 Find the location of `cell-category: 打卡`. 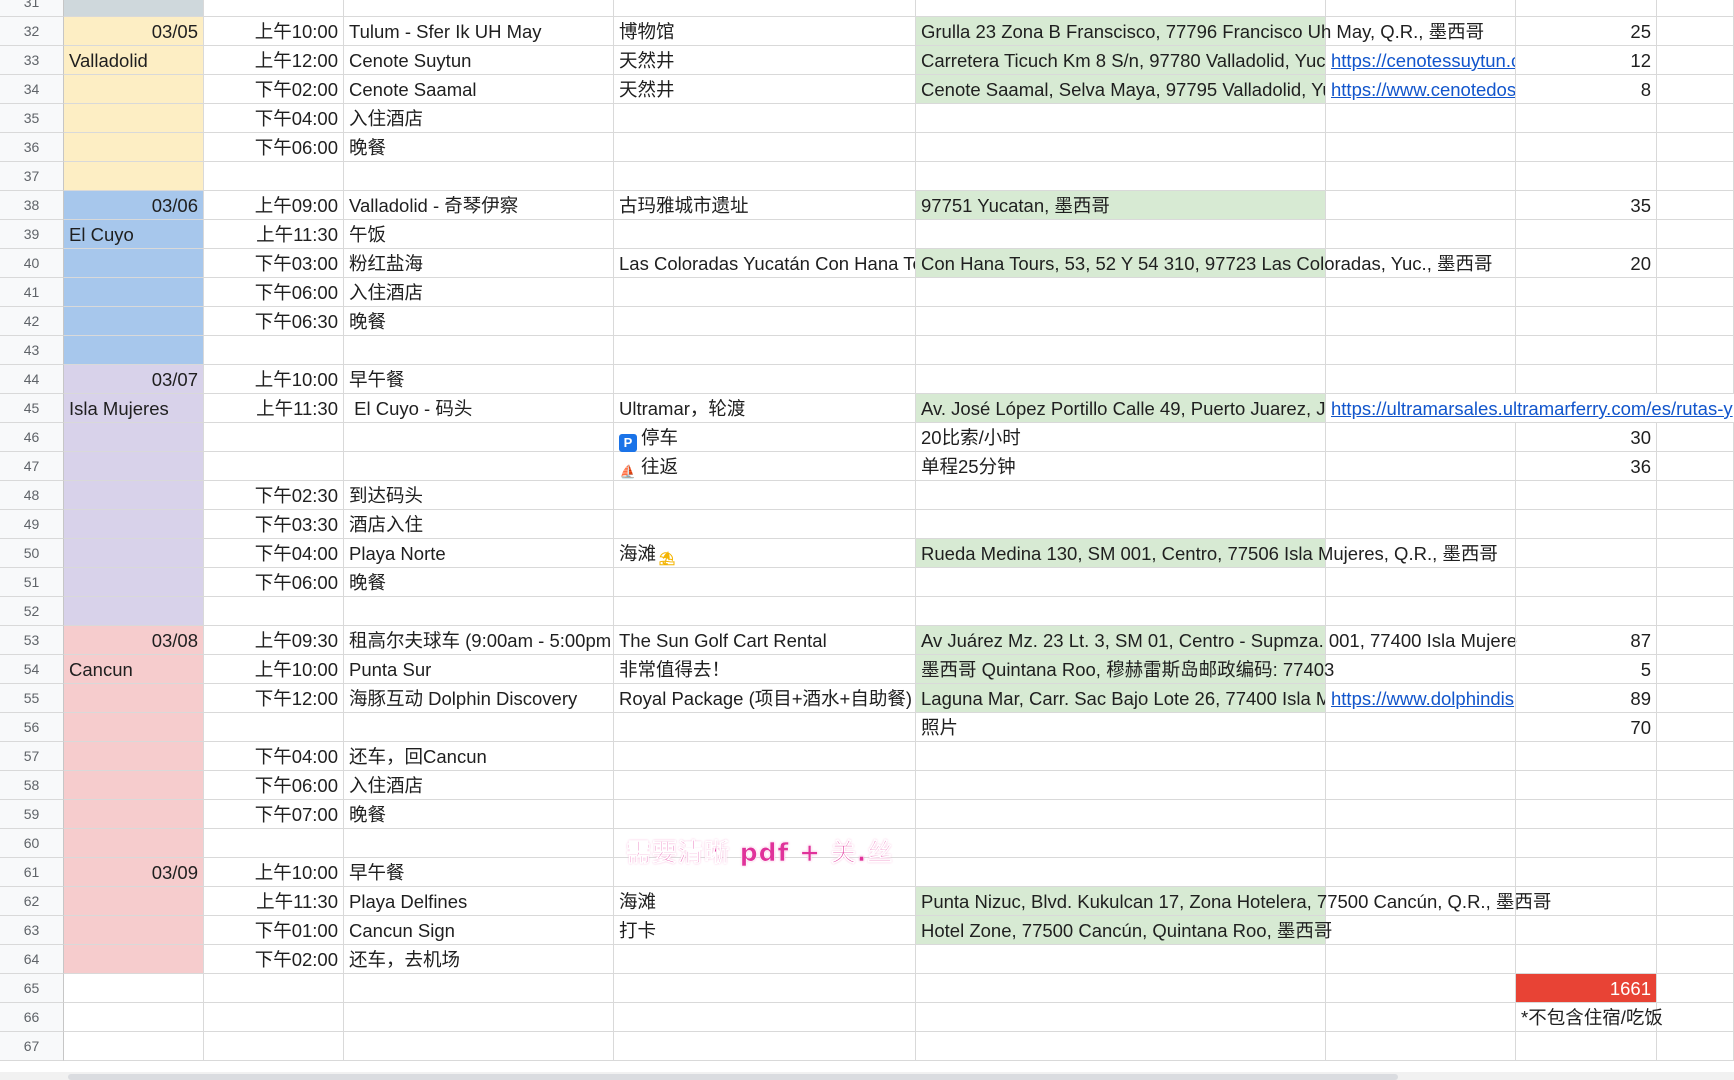

cell-category: 打卡 is located at coordinates (765, 930).